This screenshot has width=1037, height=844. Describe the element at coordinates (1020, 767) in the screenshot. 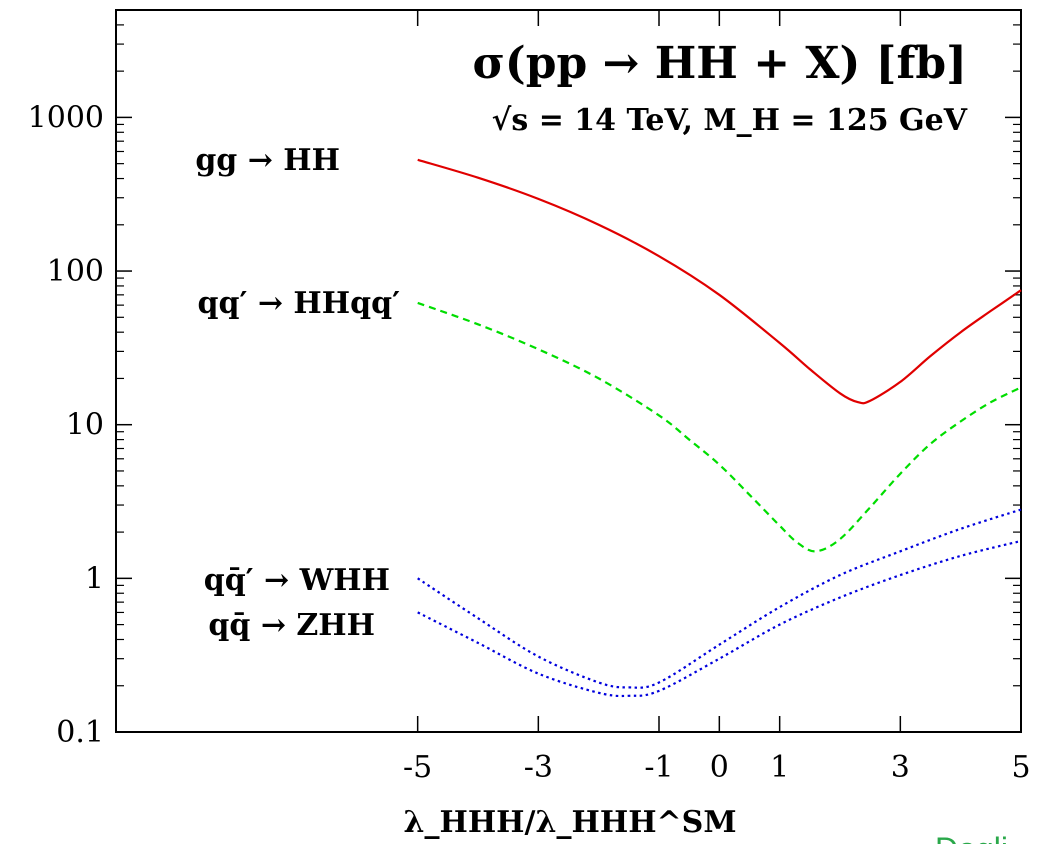

I see `x-tick-label: 5` at that location.